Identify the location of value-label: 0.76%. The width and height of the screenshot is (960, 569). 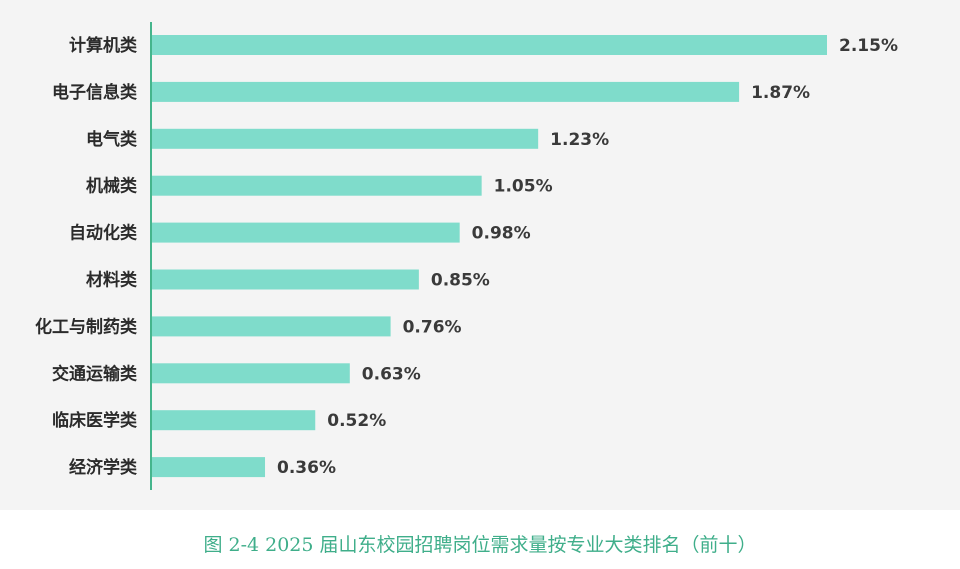
(432, 327).